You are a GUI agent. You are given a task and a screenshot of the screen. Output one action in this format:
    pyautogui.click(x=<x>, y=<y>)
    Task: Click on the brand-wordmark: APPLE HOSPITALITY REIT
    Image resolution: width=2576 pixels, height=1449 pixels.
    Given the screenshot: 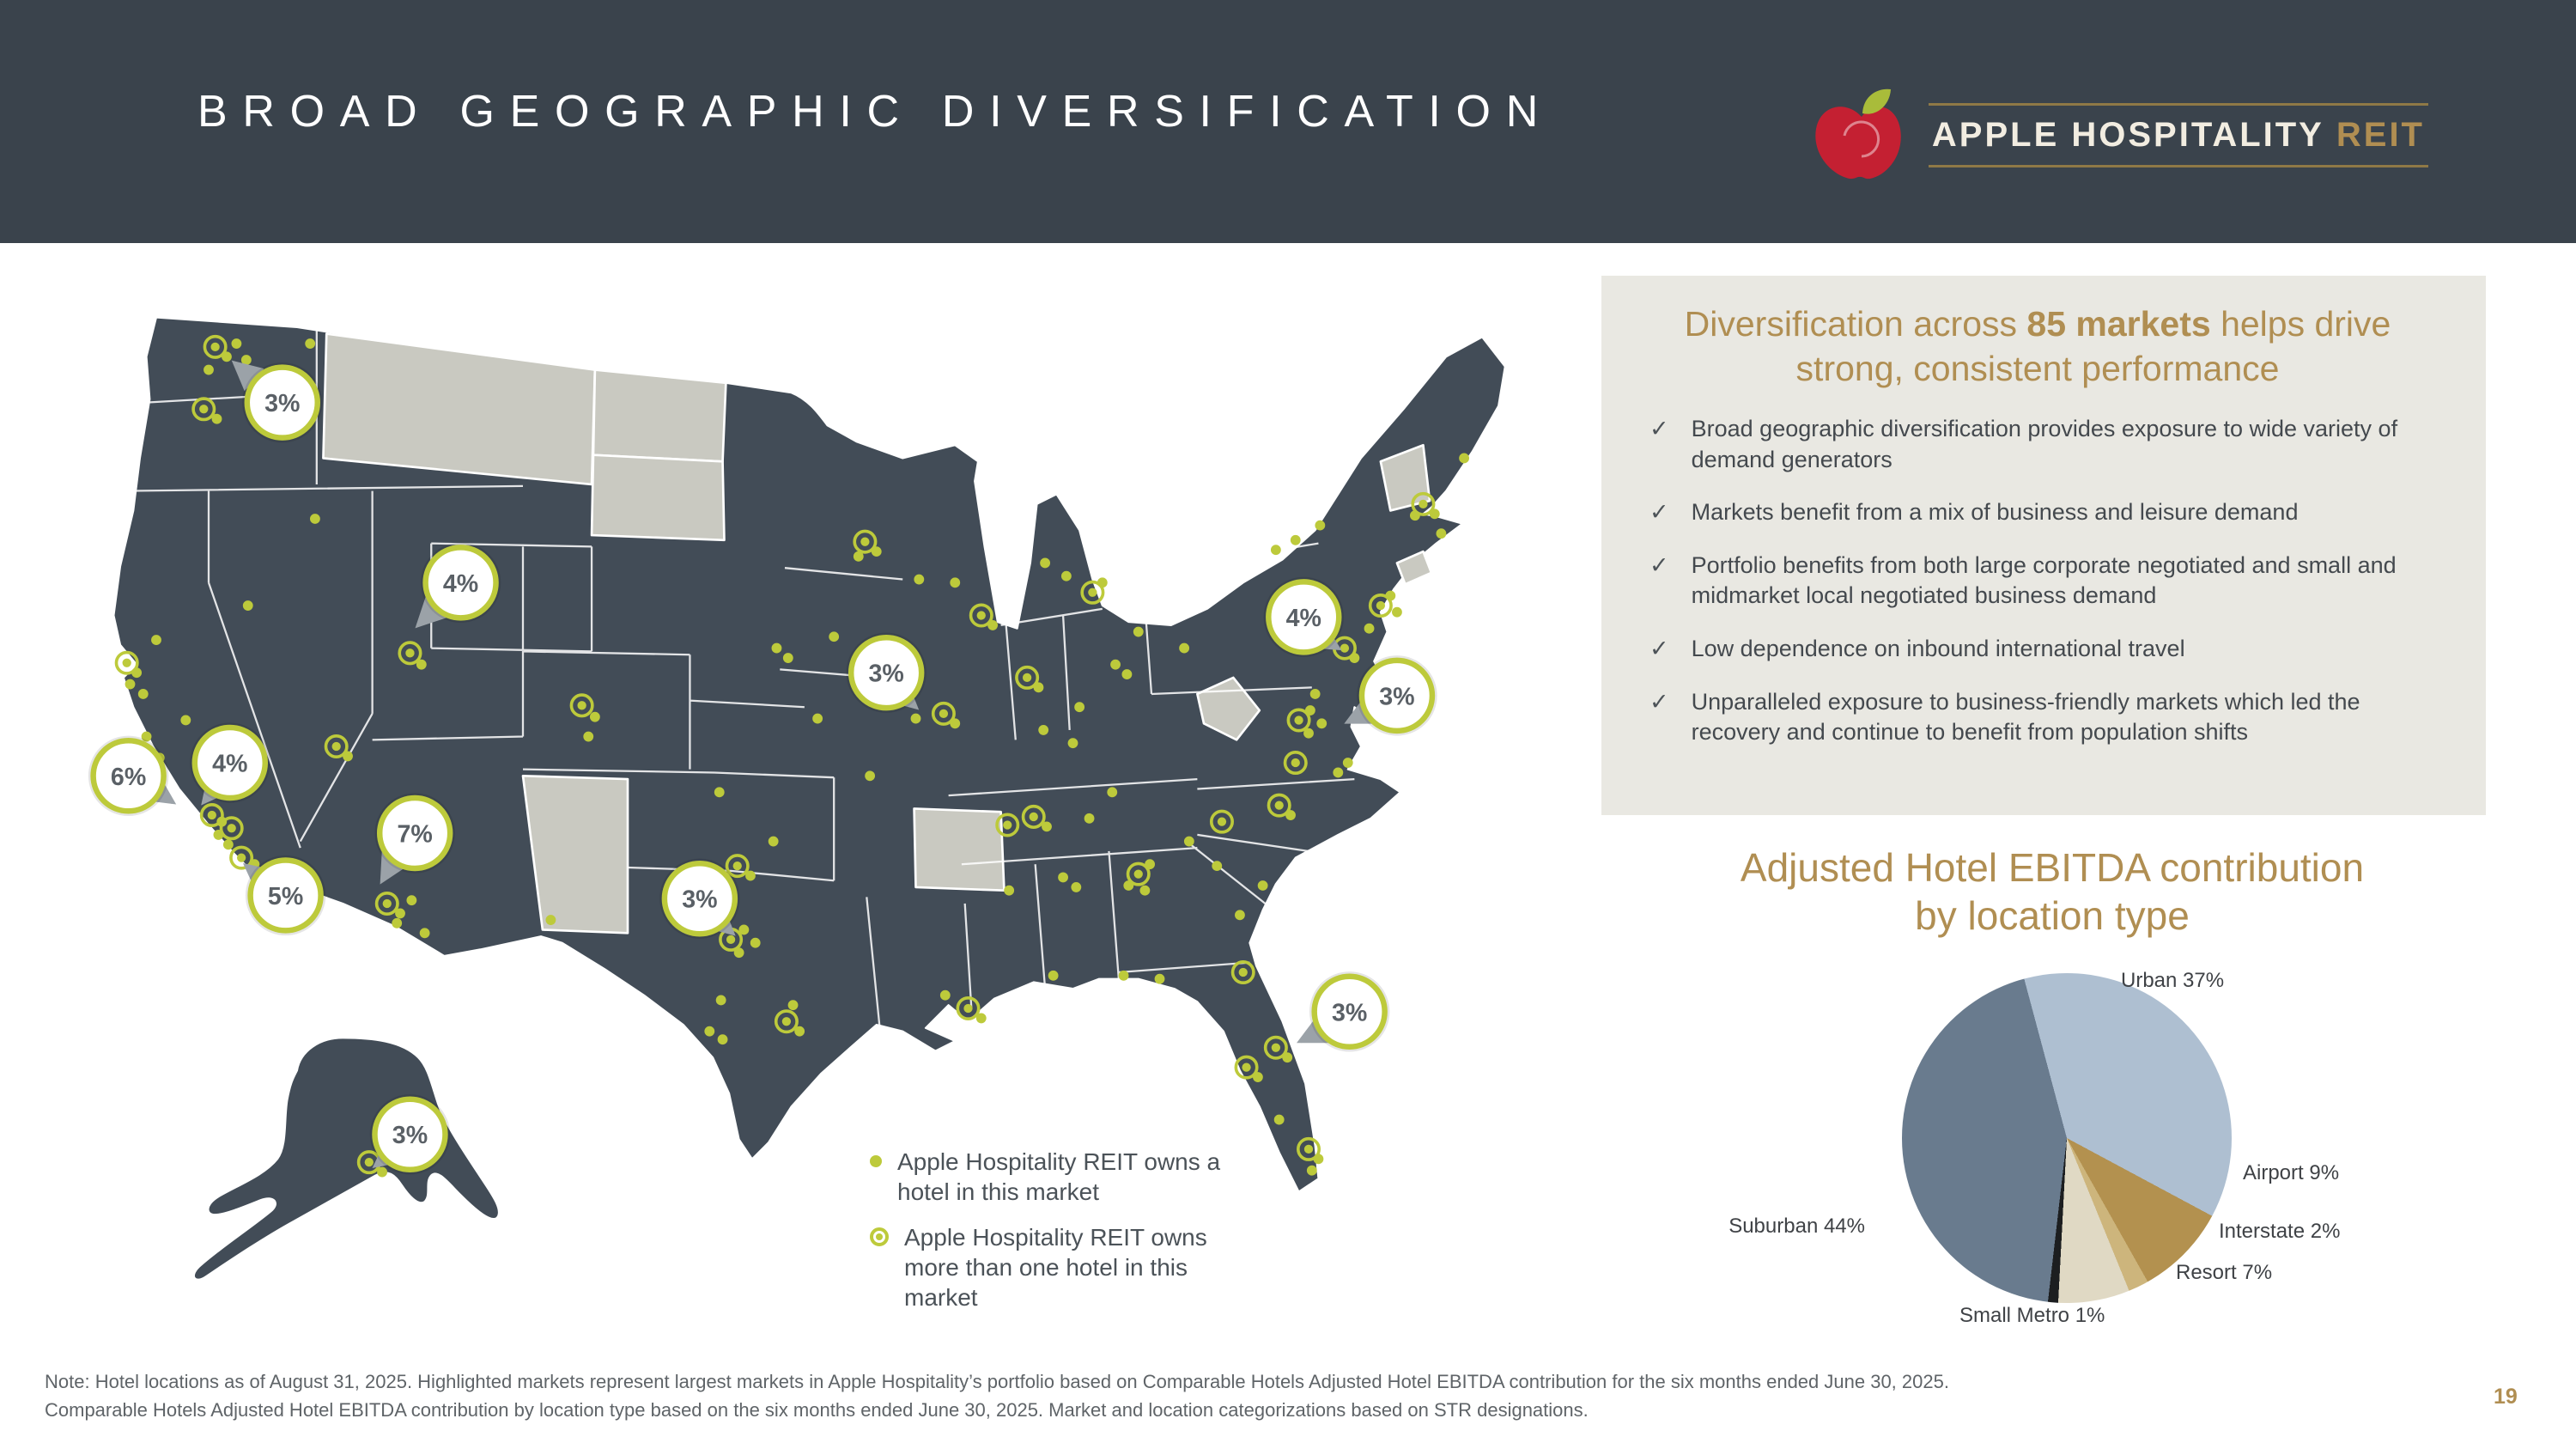 What is the action you would take?
    pyautogui.click(x=2178, y=134)
    